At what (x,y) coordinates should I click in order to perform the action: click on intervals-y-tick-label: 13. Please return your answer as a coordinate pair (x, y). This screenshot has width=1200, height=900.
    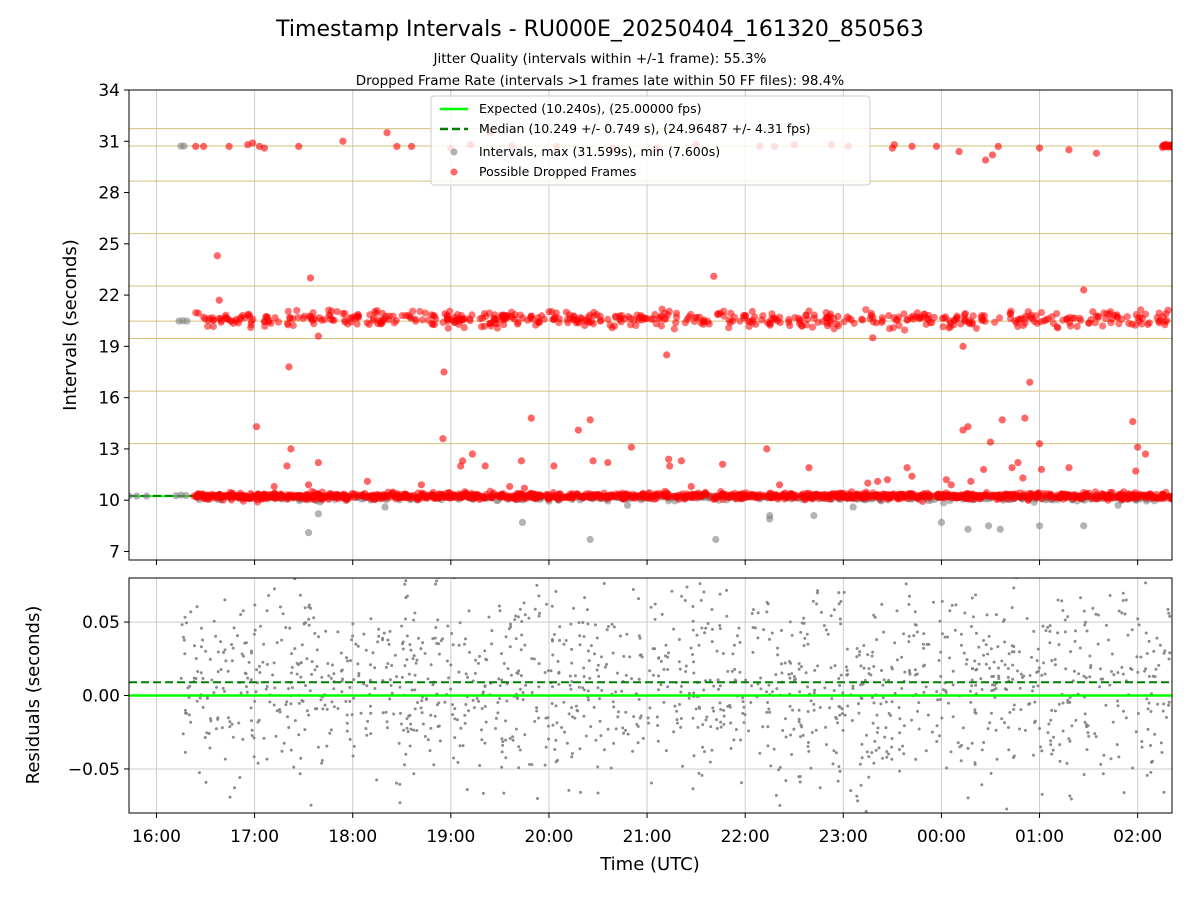
    Looking at the image, I should click on (109, 450).